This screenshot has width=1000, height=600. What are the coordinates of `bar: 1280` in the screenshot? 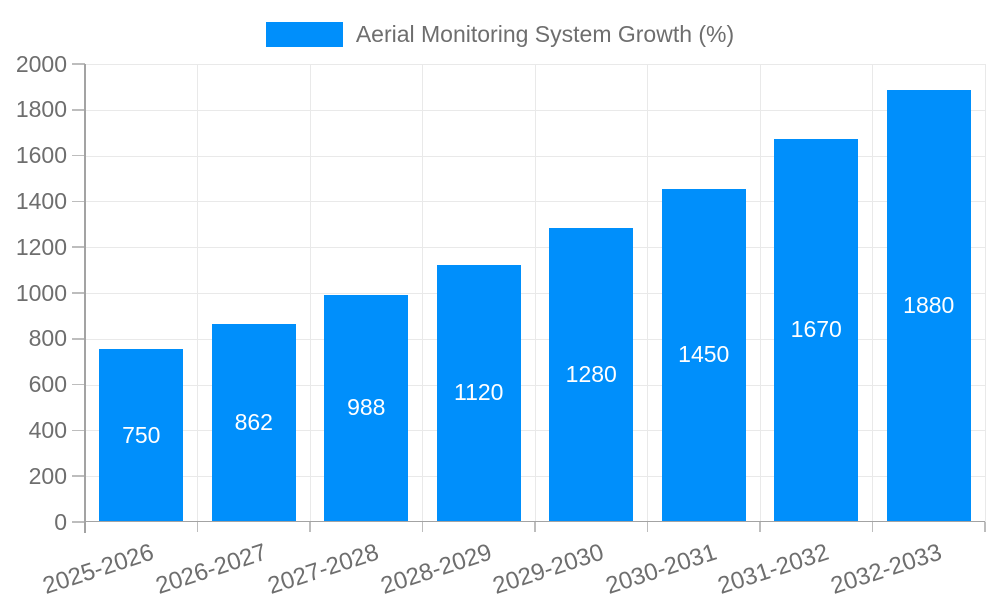 It's located at (591, 374).